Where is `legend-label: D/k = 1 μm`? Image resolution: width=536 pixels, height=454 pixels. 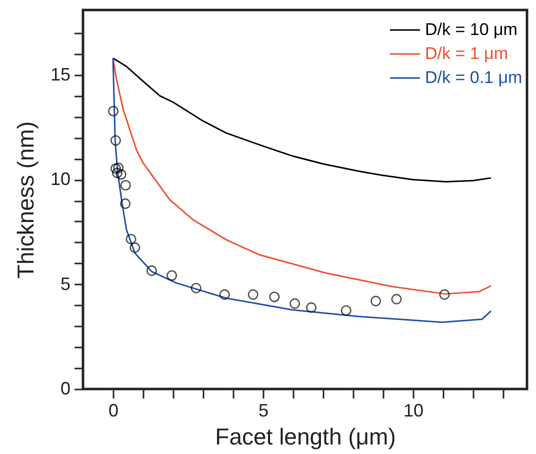
legend-label: D/k = 1 μm is located at coordinates (466, 53).